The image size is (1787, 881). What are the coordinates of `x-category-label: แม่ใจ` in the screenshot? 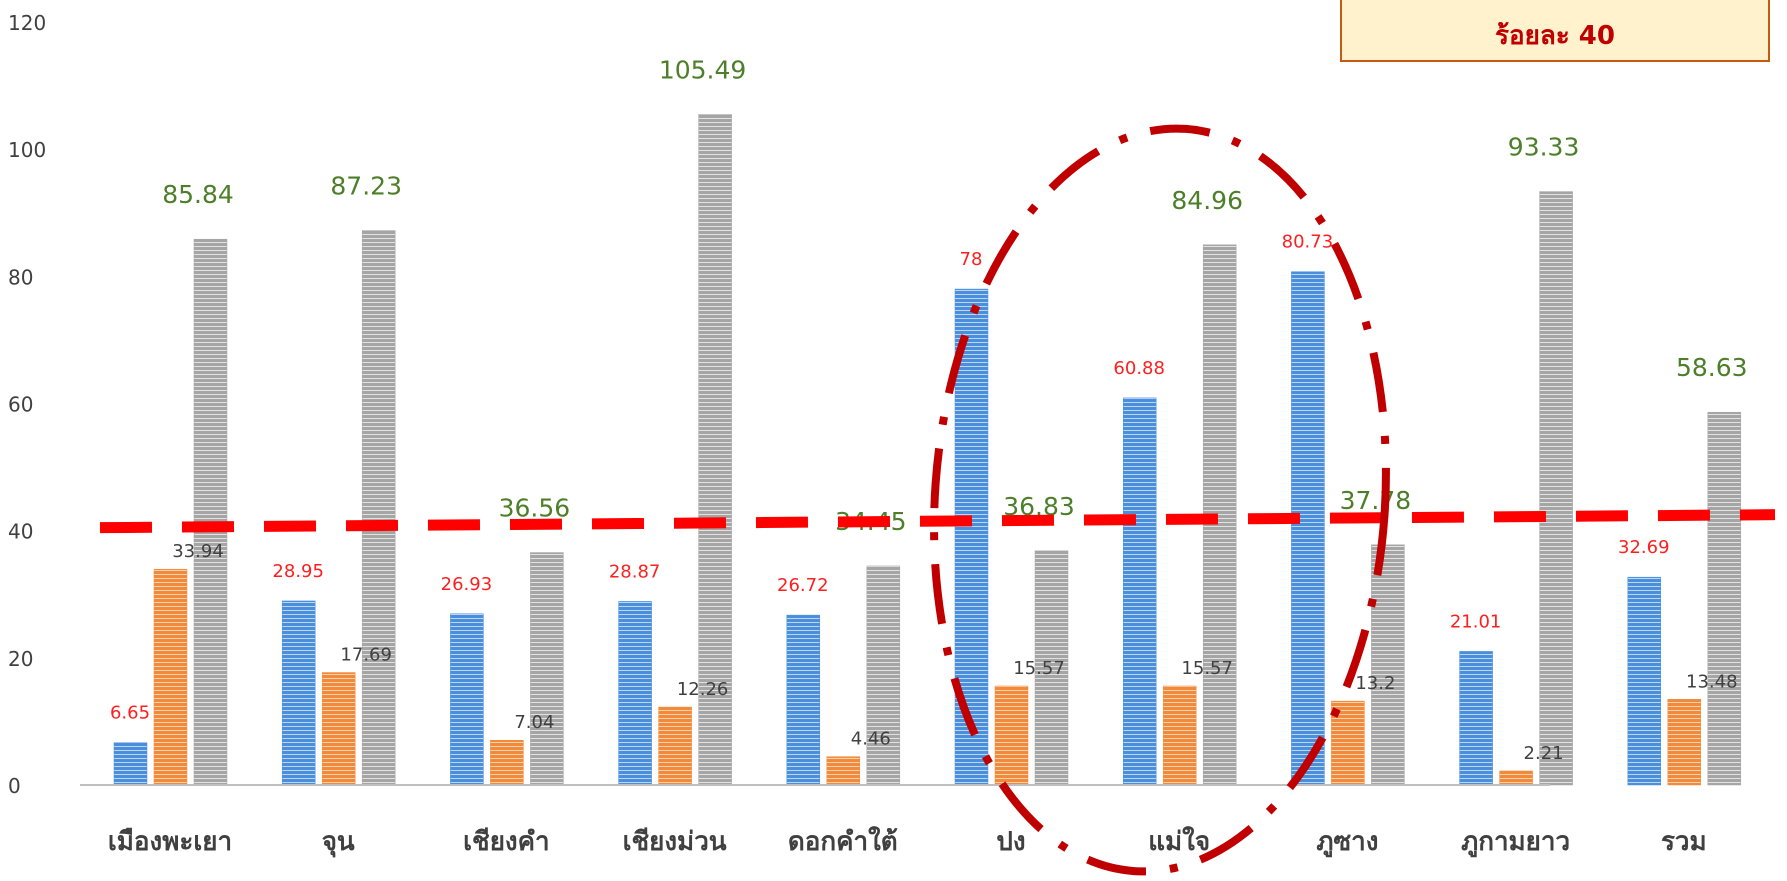 It's located at (1179, 841).